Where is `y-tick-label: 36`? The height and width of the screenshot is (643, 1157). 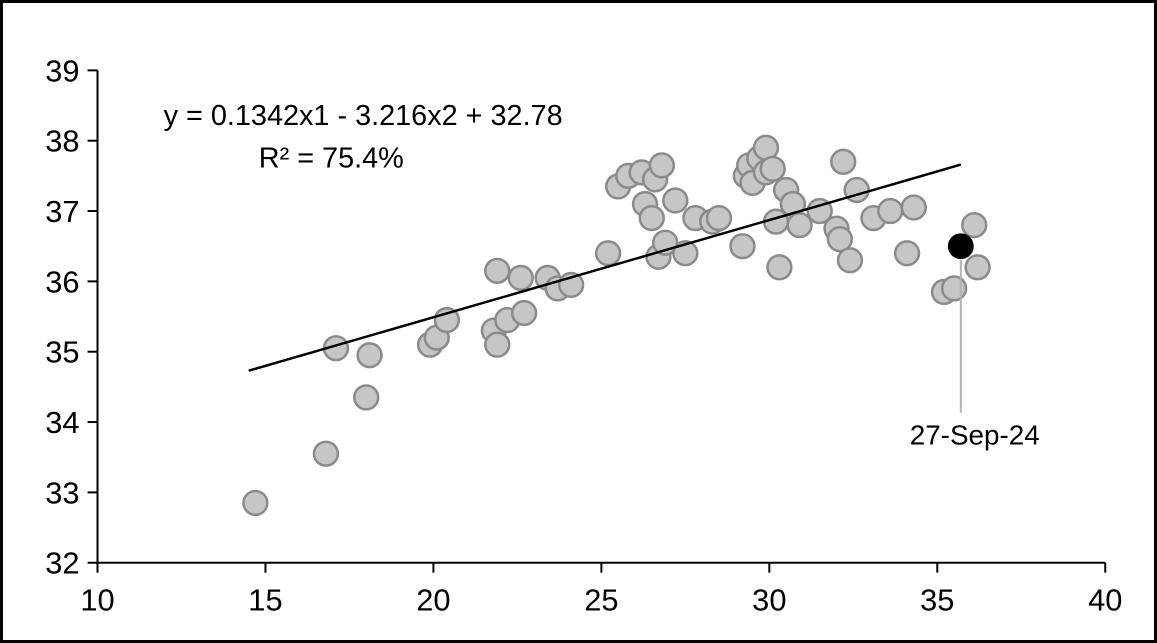 y-tick-label: 36 is located at coordinates (62, 281).